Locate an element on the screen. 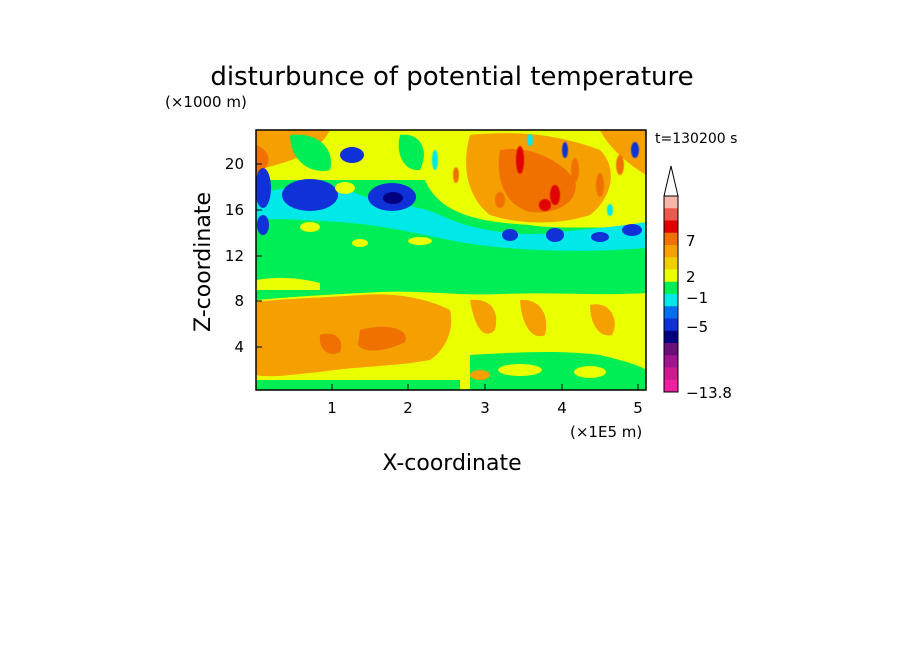 This screenshot has width=904, height=654. colorbar-extend-arrow is located at coordinates (671, 181).